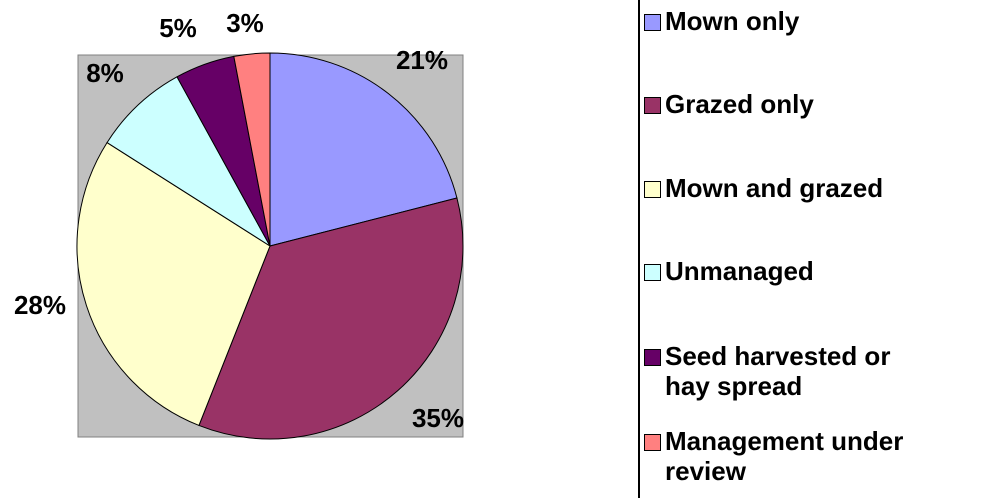  I want to click on legend-item: Grazed only, so click(785, 104).